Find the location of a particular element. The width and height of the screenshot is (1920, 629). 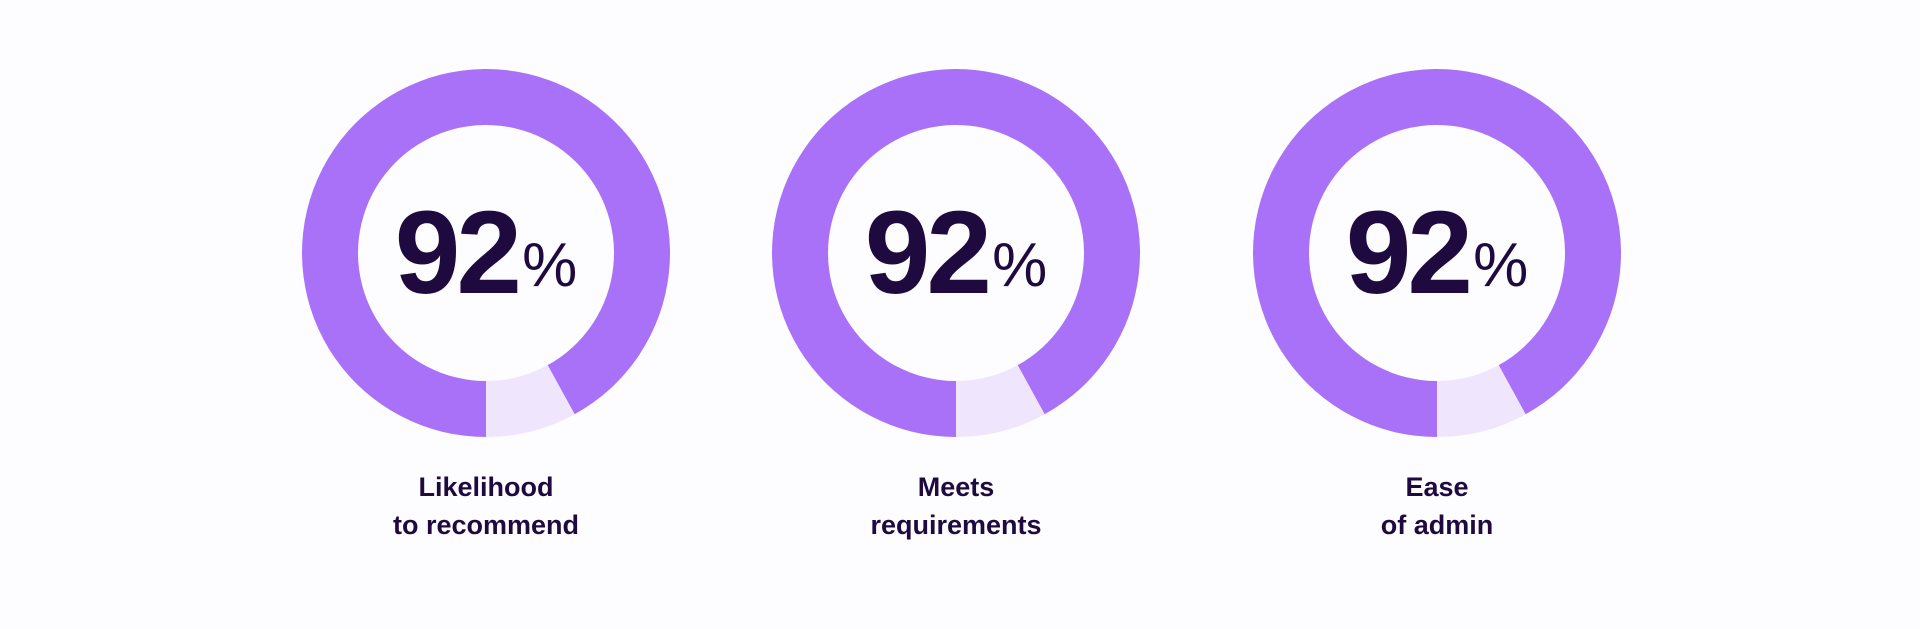

chart-likelihood-to-recommend: 92% Likelihood to recommend is located at coordinates (486, 306).